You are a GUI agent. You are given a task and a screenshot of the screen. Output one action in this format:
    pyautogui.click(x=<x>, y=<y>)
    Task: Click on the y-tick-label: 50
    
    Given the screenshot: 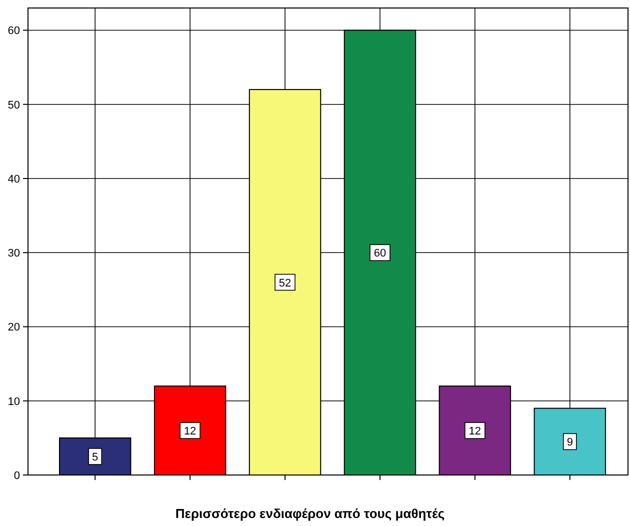 What is the action you would take?
    pyautogui.click(x=14, y=105)
    